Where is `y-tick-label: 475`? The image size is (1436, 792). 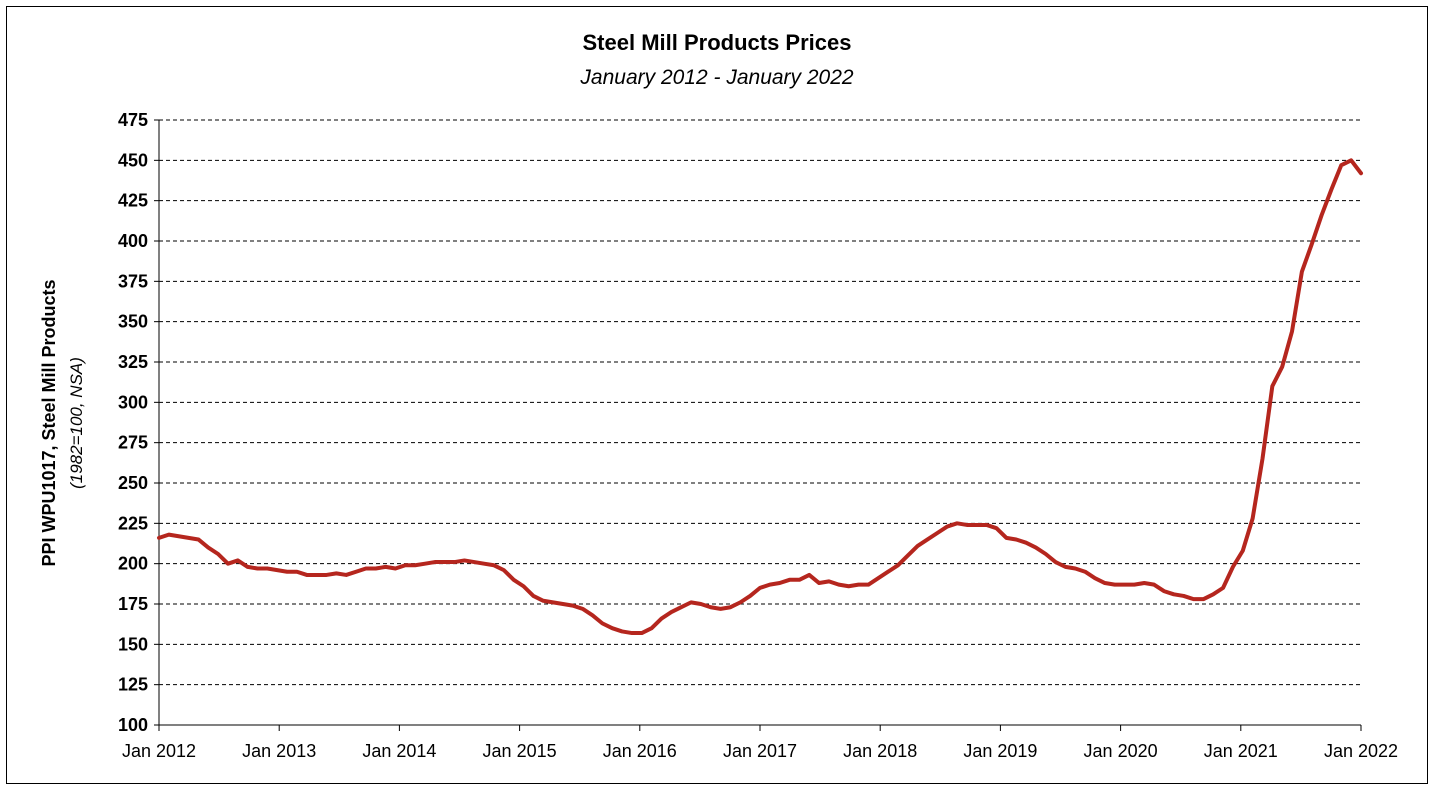
y-tick-label: 475 is located at coordinates (133, 120).